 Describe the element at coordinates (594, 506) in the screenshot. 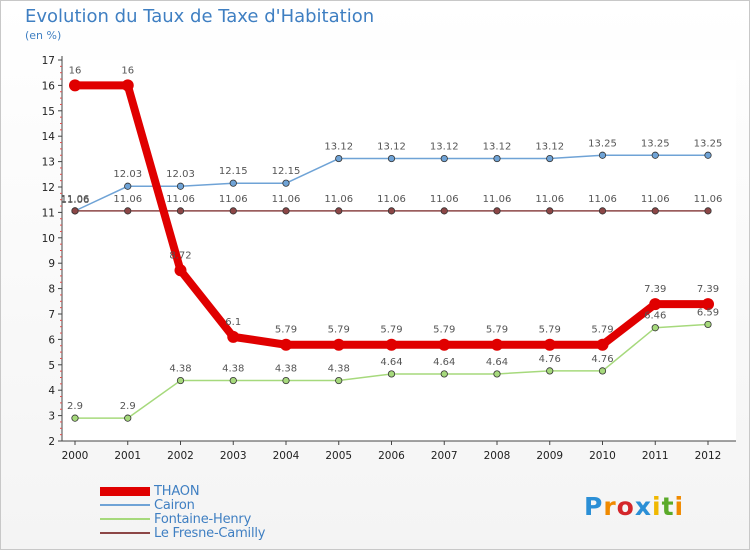

I see `logo-letter: P` at that location.